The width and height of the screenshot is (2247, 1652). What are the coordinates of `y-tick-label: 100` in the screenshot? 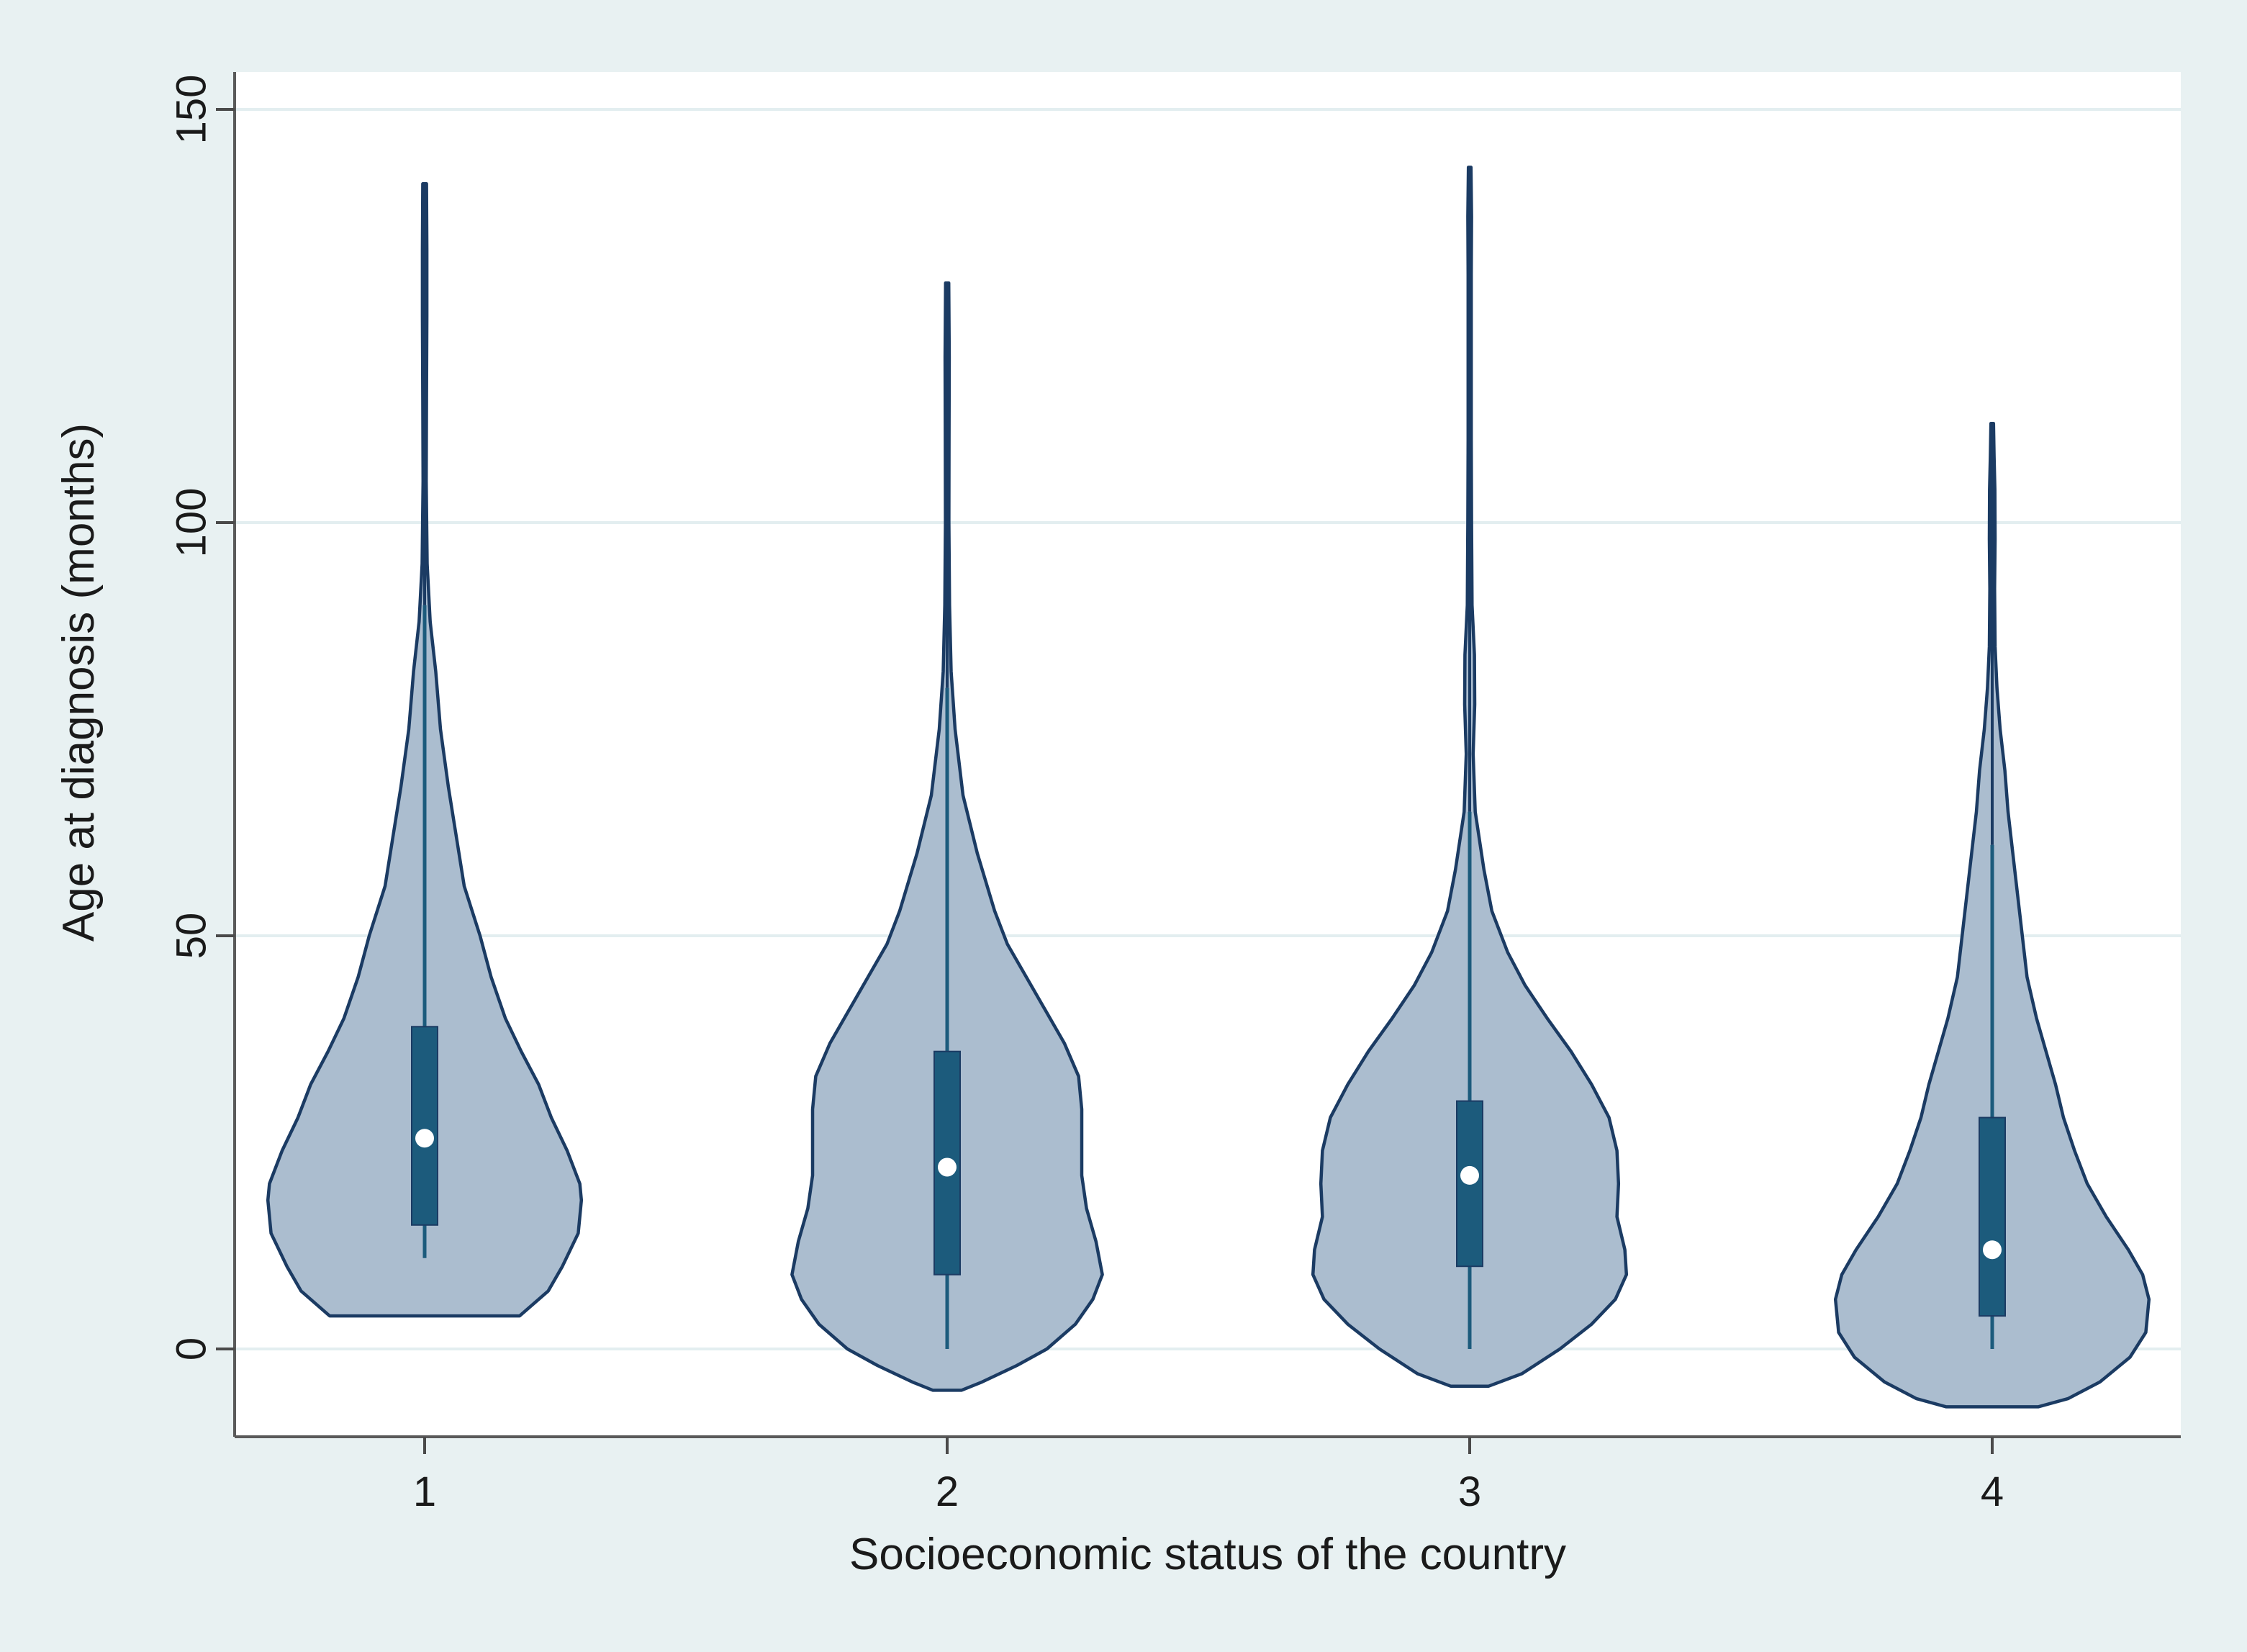 It's located at (191, 523).